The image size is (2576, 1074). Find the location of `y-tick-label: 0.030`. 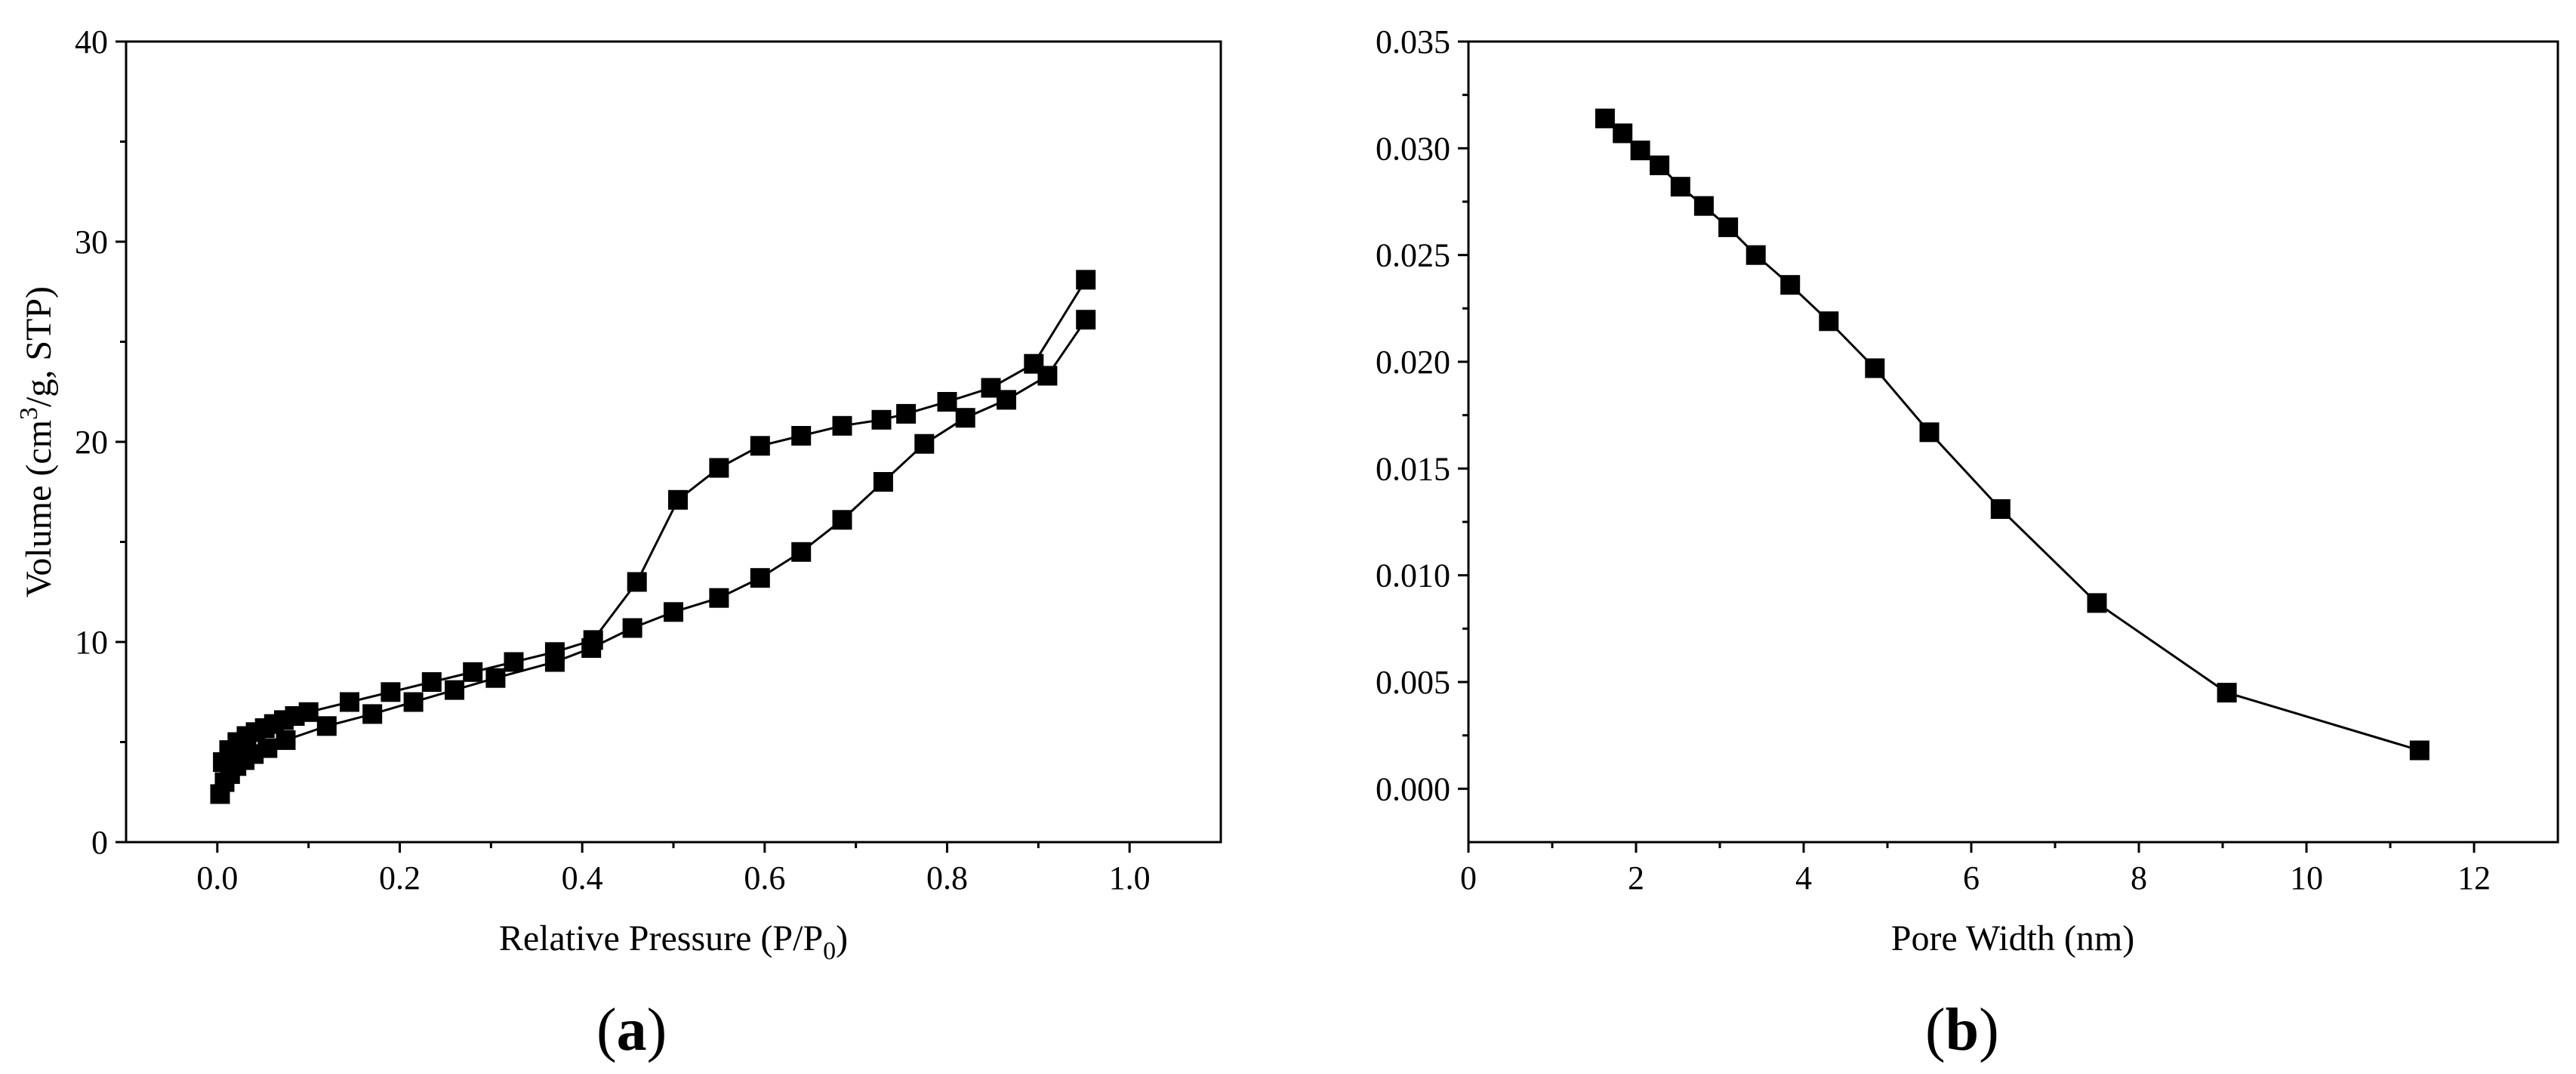

y-tick-label: 0.030 is located at coordinates (1413, 148).